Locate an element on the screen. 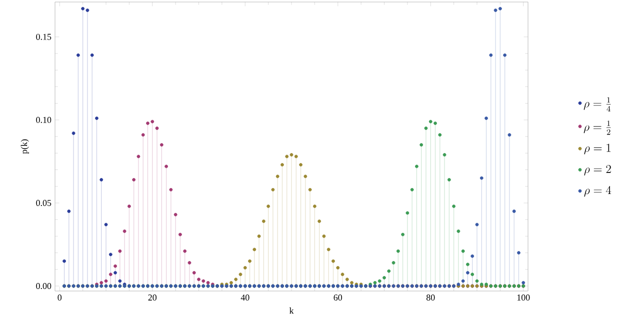  legend-label: $\rho=1$ is located at coordinates (597, 149).